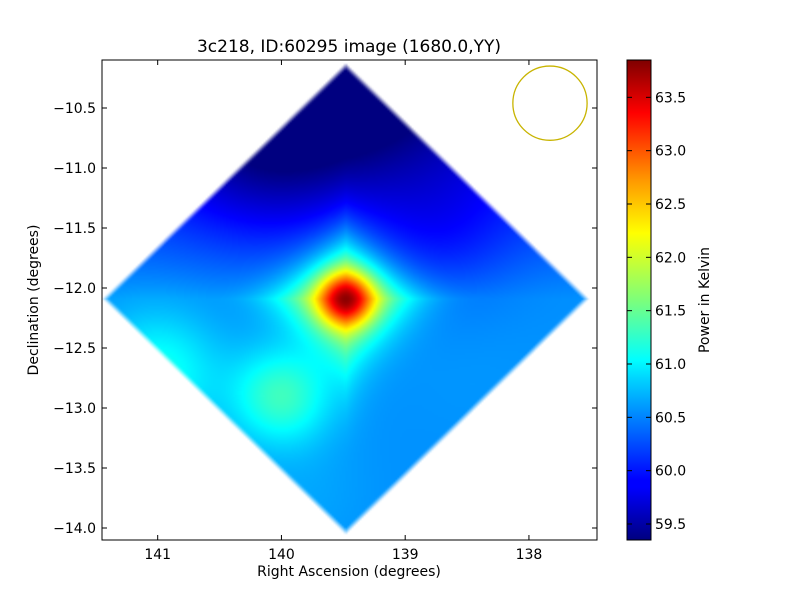  What do you see at coordinates (670, 525) in the screenshot?
I see `colorbar-tick-label: 59.5` at bounding box center [670, 525].